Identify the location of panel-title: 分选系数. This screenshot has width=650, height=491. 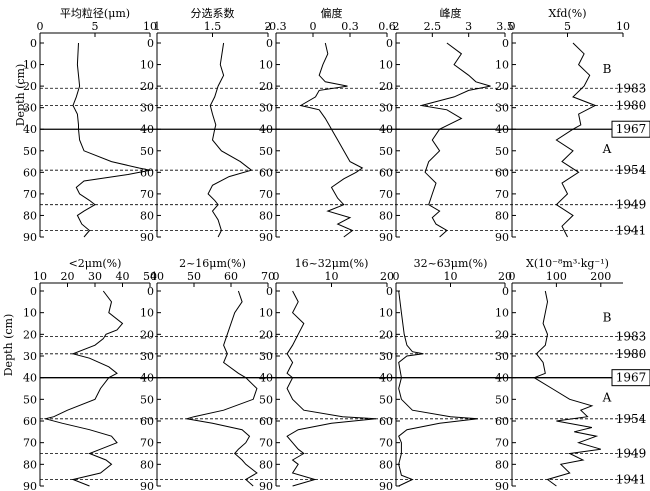
(213, 13).